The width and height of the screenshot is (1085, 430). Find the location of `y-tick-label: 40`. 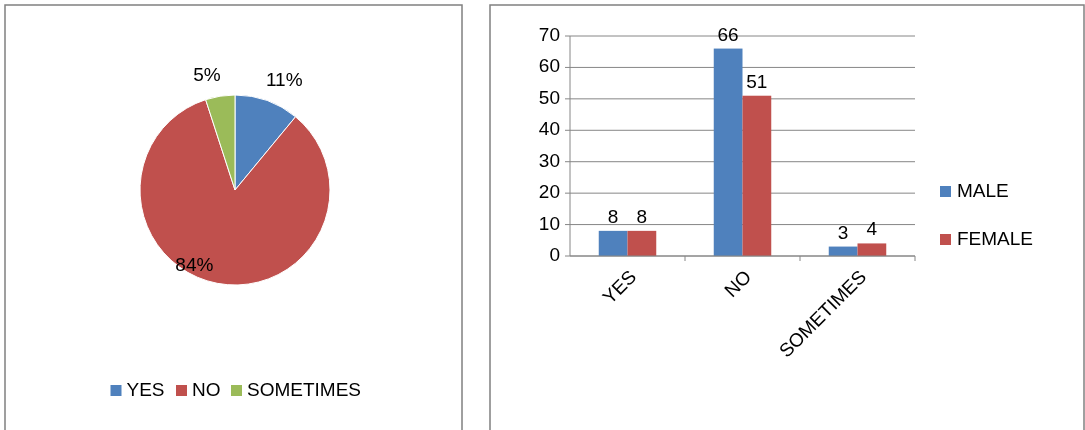

y-tick-label: 40 is located at coordinates (549, 129).